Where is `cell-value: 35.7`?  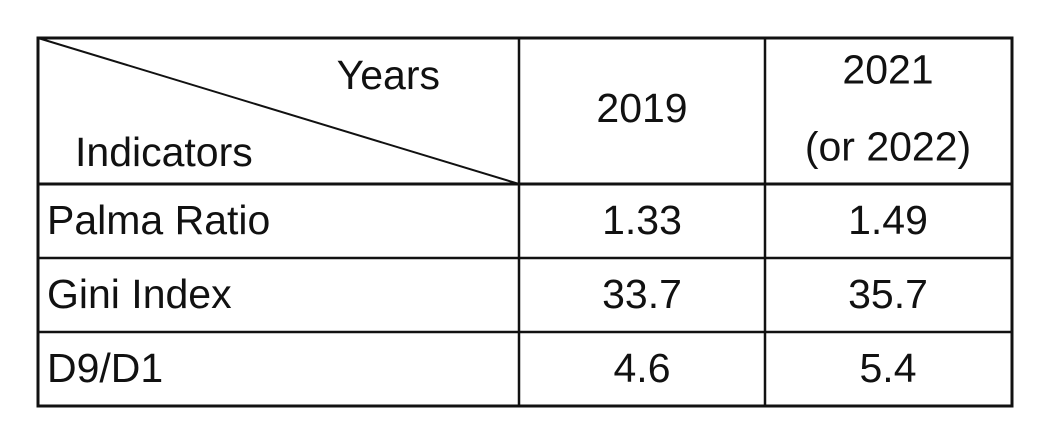 cell-value: 35.7 is located at coordinates (888, 294).